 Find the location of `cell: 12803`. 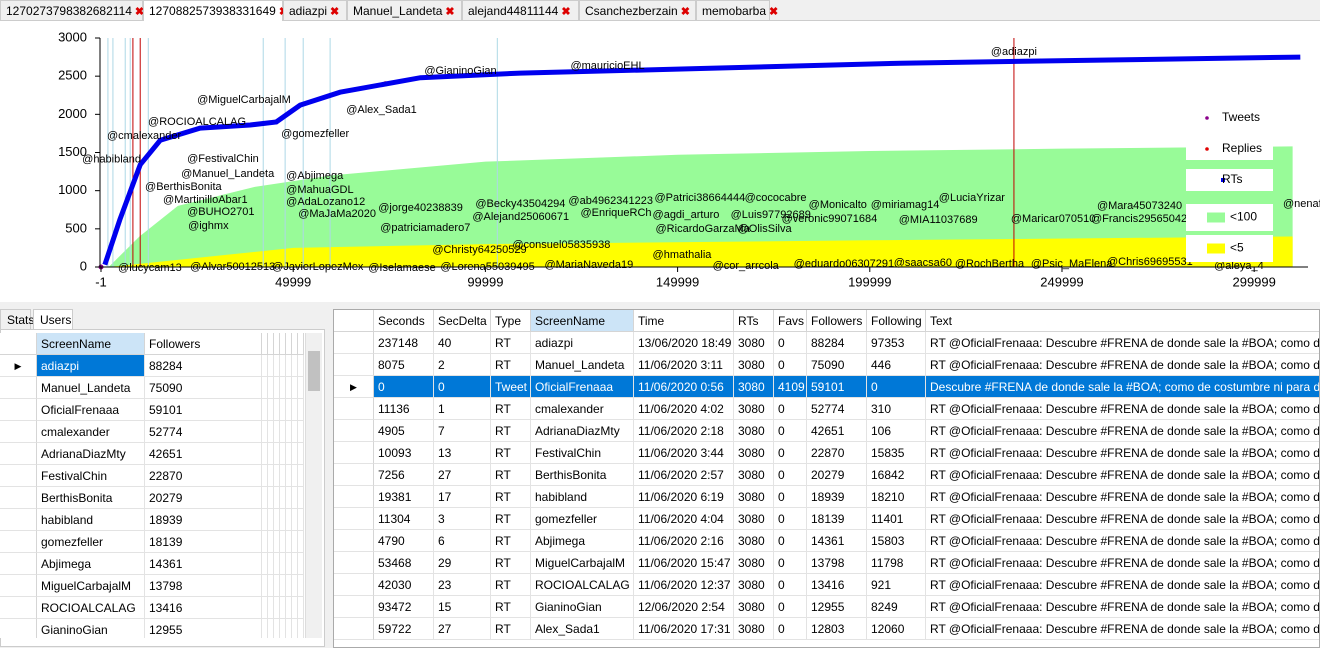

cell: 12803 is located at coordinates (837, 629).